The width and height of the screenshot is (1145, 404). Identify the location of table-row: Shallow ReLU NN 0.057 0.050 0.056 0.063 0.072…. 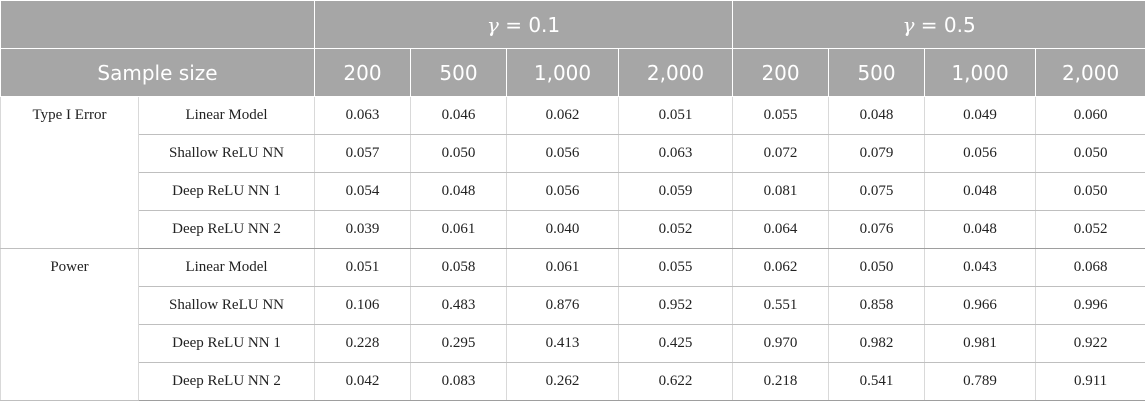
(573, 153).